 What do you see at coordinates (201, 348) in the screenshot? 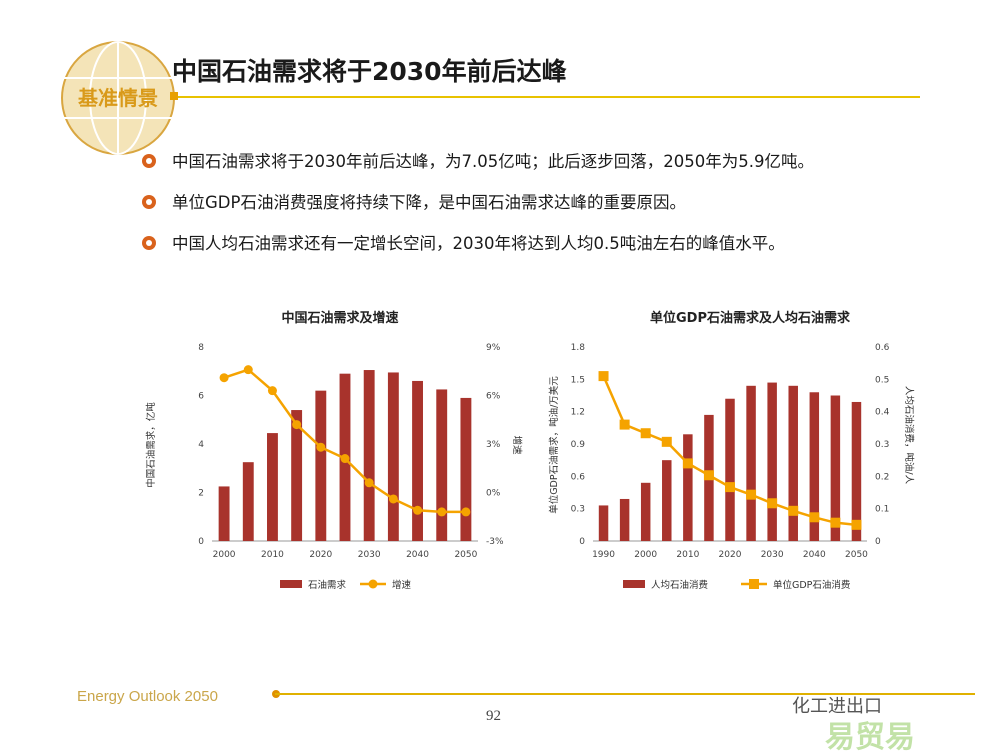
I see `chart1-ytick-label: 8` at bounding box center [201, 348].